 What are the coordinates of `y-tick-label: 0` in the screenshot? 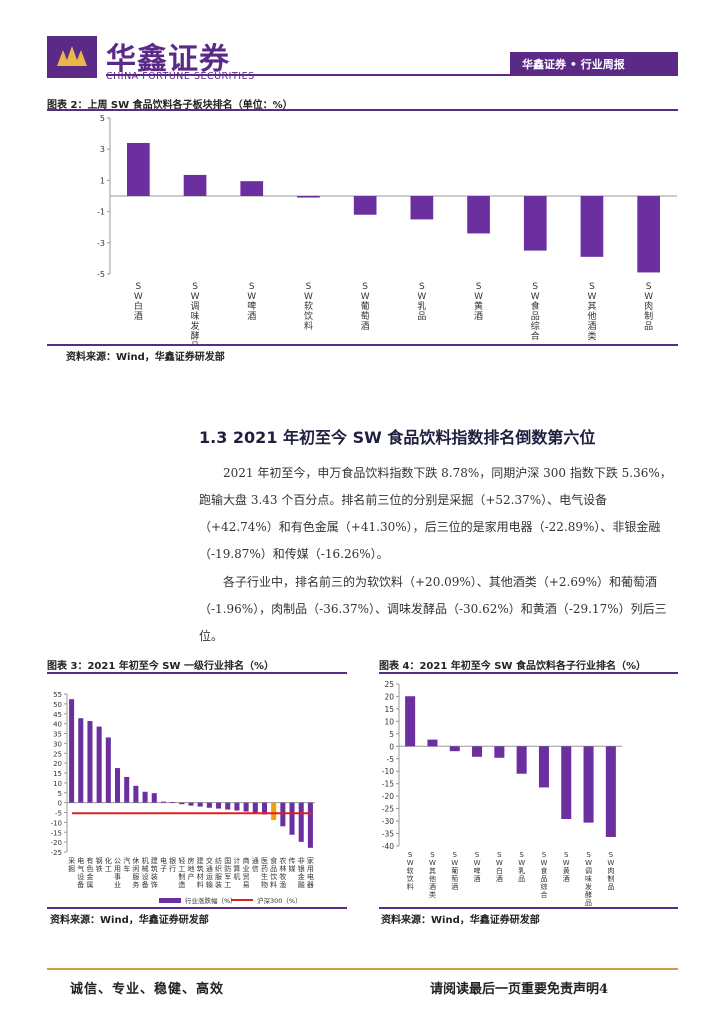 It's located at (391, 746).